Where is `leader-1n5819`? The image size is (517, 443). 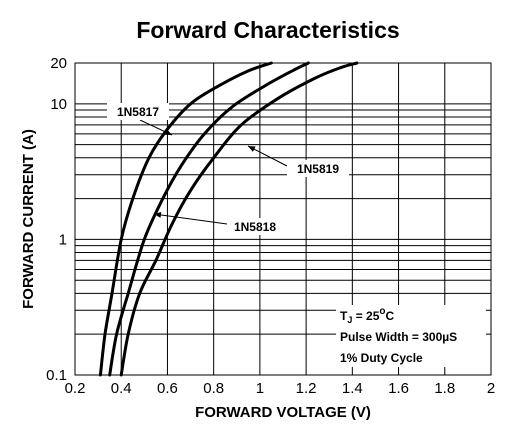
leader-1n5819 is located at coordinates (267, 156).